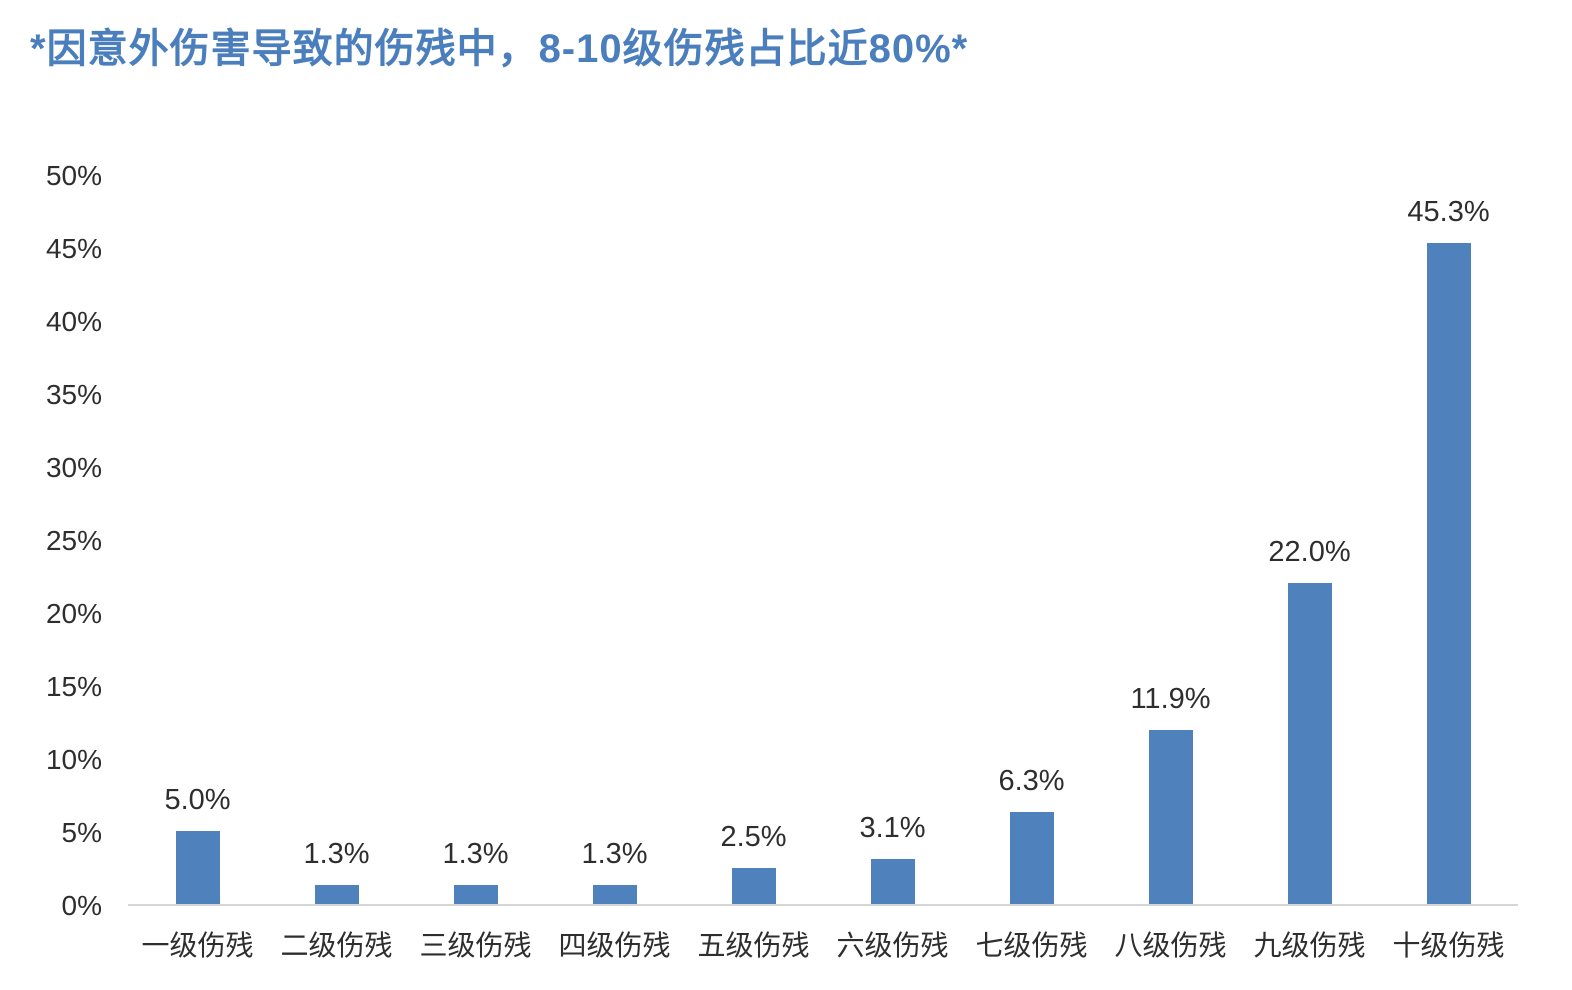  Describe the element at coordinates (1031, 858) in the screenshot. I see `bar-七级伤残` at that location.